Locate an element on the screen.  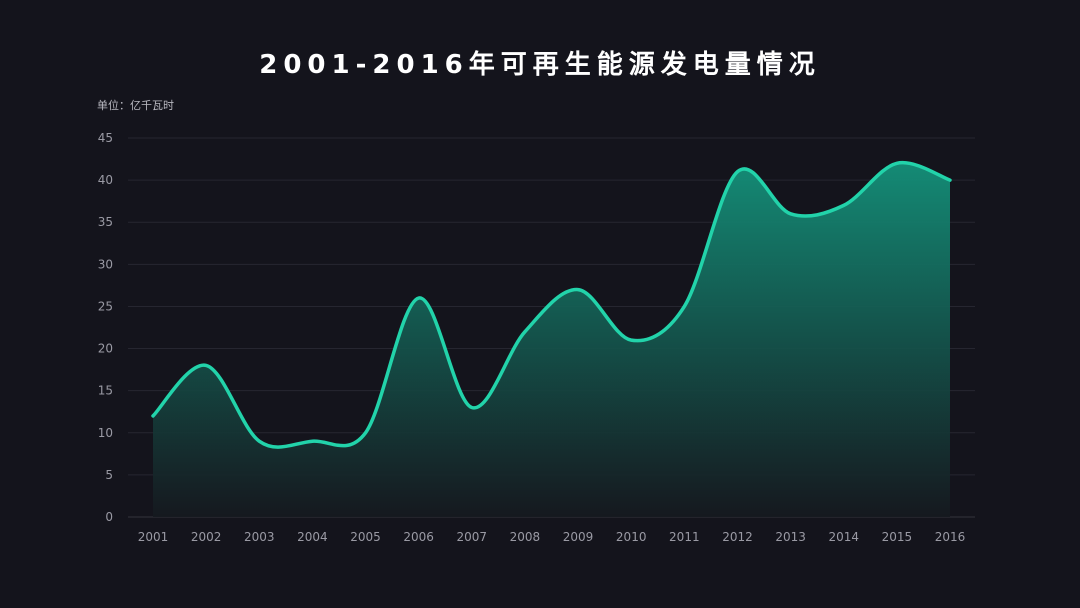
x-tick-label: 2013 is located at coordinates (790, 537).